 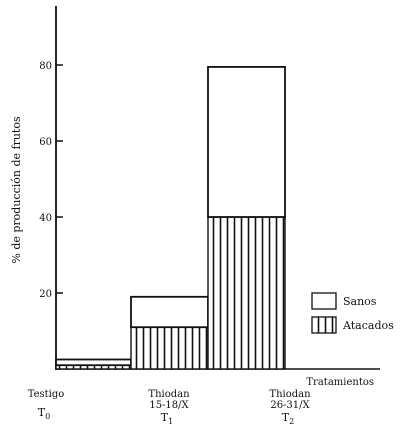 What do you see at coordinates (167, 418) in the screenshot?
I see `category-code-2: T1` at bounding box center [167, 418].